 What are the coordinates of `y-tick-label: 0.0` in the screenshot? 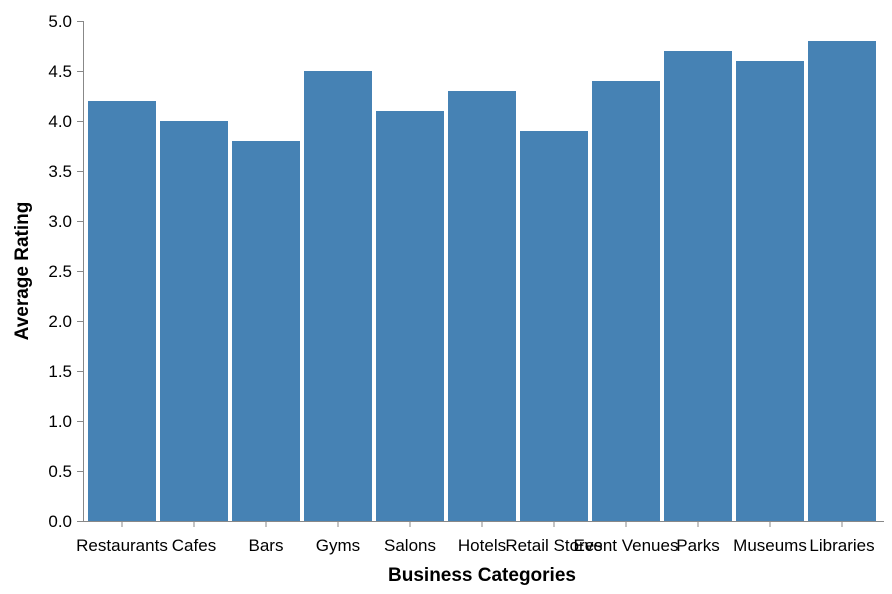 It's located at (60, 521).